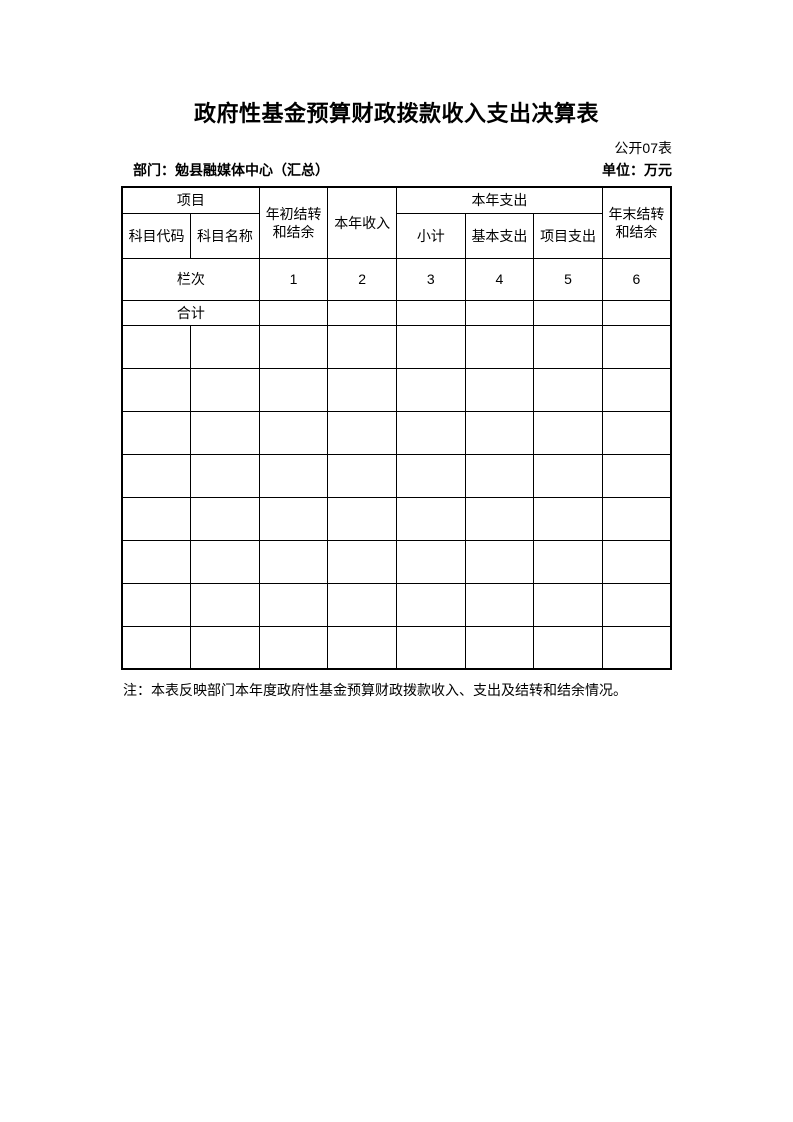 The image size is (793, 1122). What do you see at coordinates (499, 200) in the screenshot?
I see `header-year-expenditure: 本年支出` at bounding box center [499, 200].